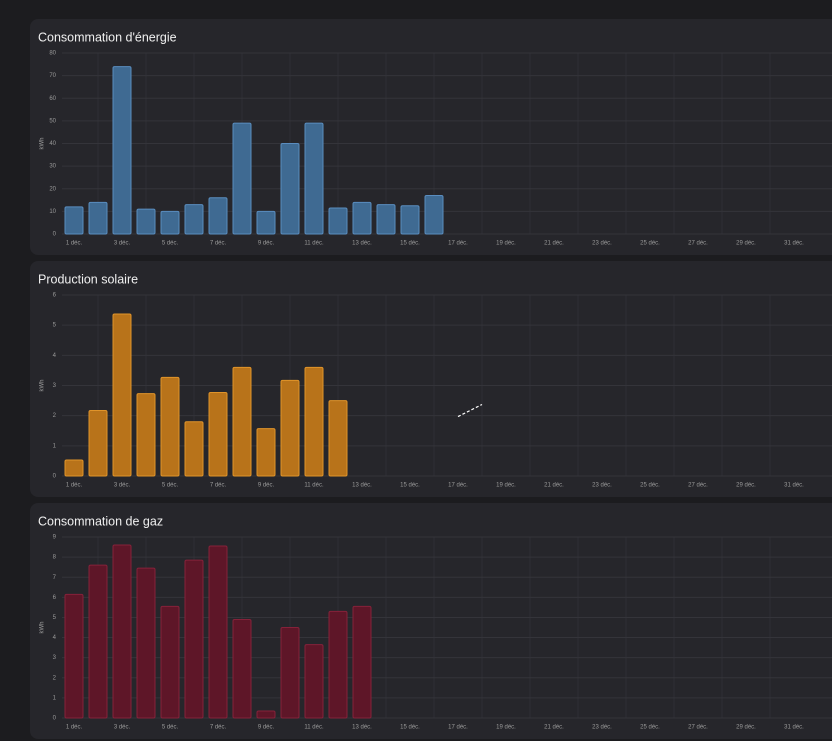 This screenshot has width=832, height=741. Describe the element at coordinates (52, 99) in the screenshot. I see `y-tick-label: 60` at that location.